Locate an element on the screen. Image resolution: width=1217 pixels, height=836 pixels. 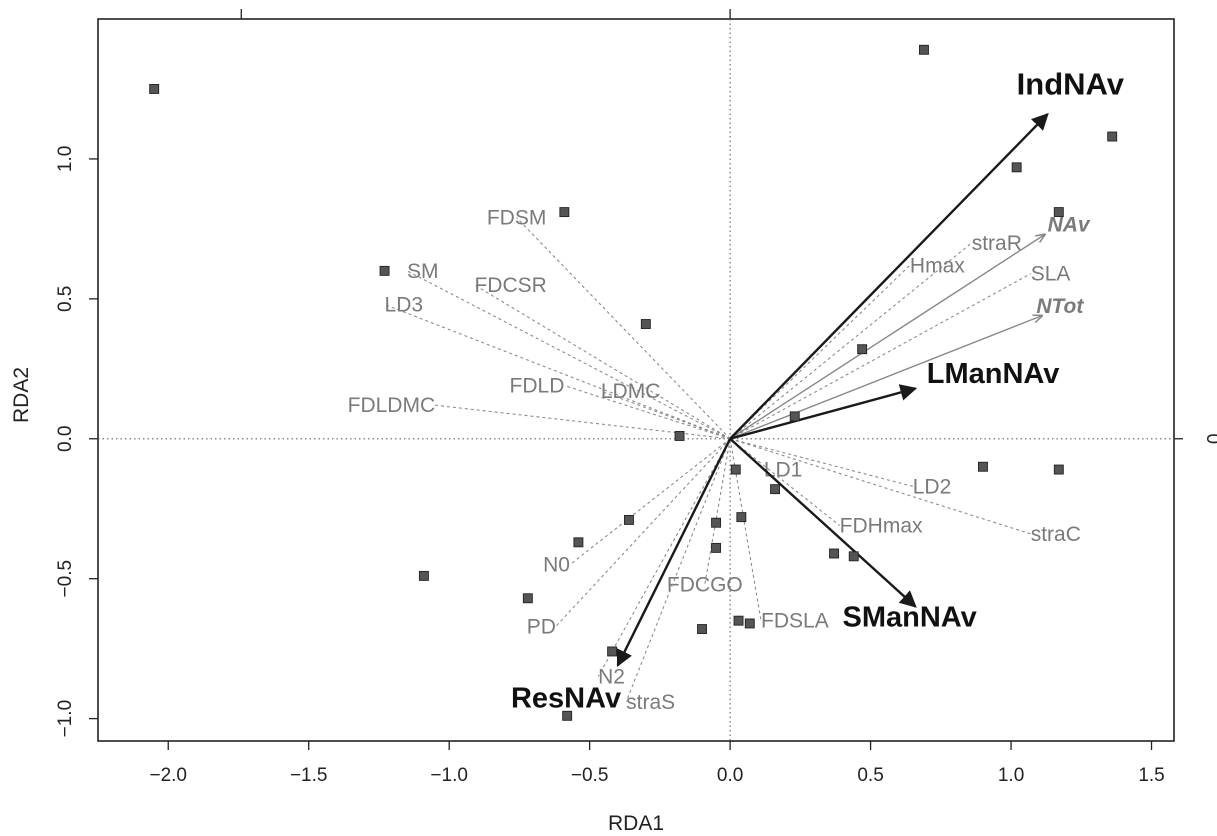
x-tick-label: 1.0 is located at coordinates (1011, 775).